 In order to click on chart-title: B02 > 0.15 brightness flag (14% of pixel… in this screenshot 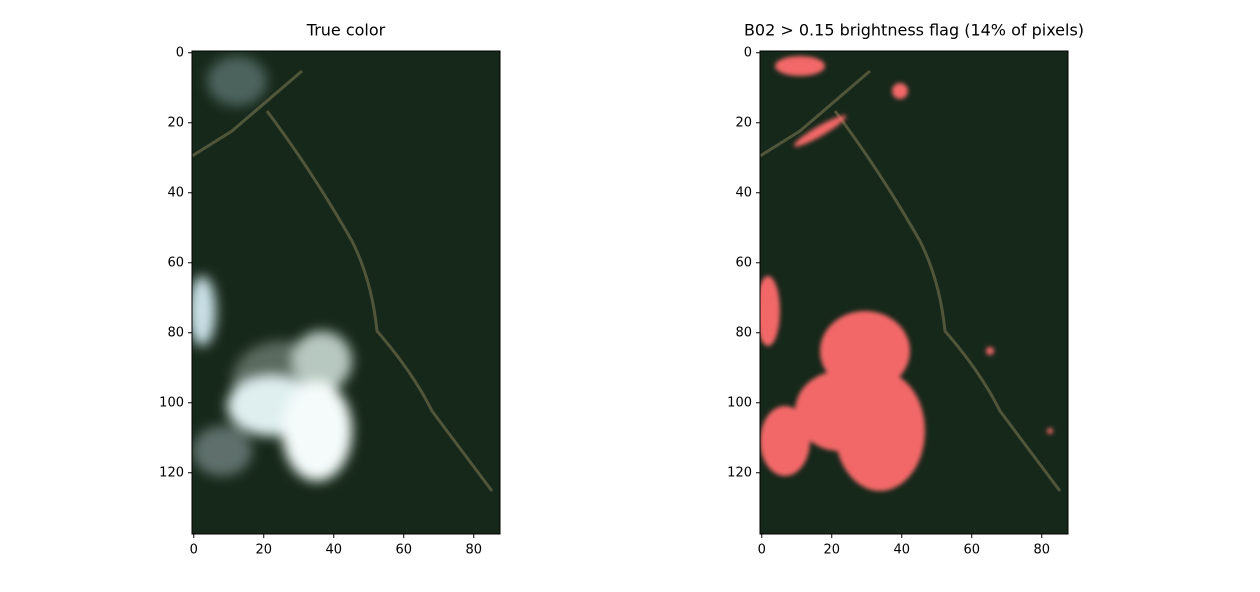, I will do `click(914, 30)`.